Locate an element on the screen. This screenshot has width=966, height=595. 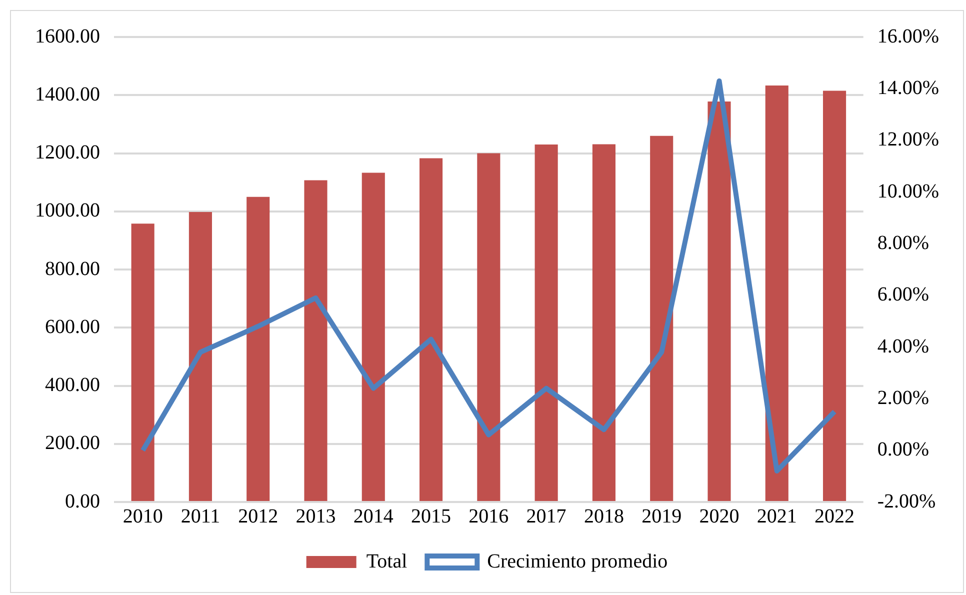
x-tick-label: 2010 is located at coordinates (142, 516).